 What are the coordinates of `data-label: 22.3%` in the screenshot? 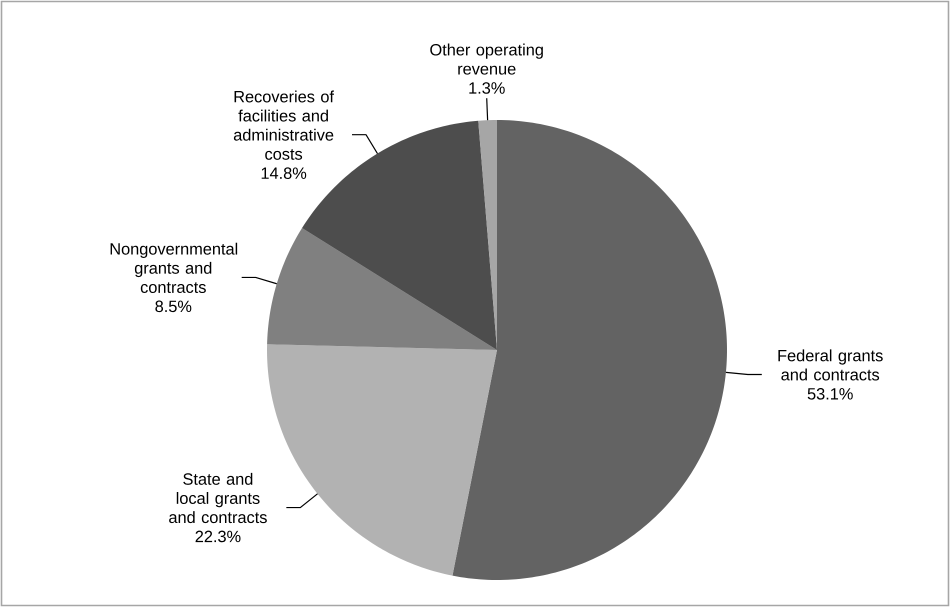 It's located at (218, 536).